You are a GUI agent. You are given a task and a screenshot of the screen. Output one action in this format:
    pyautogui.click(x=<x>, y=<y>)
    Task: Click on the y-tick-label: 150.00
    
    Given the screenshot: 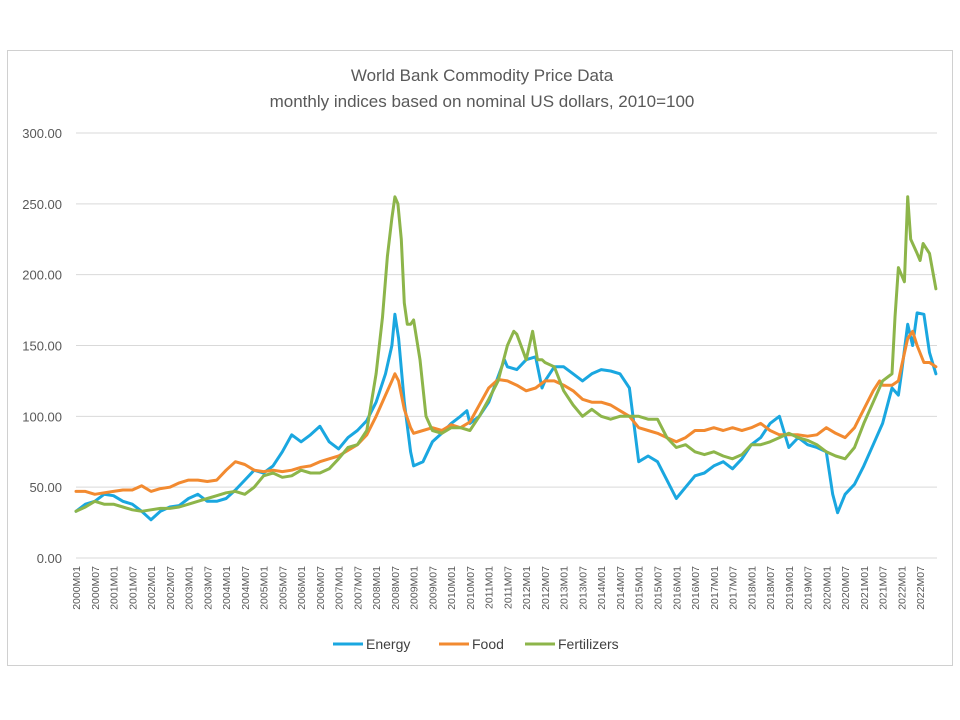 What is the action you would take?
    pyautogui.click(x=42, y=346)
    